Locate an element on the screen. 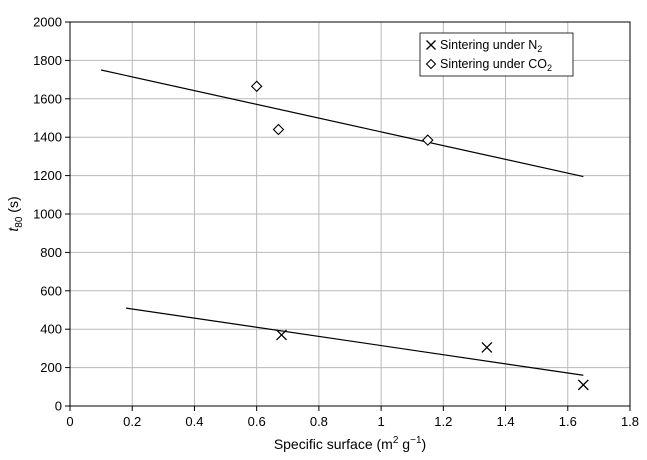 The image size is (647, 460). legend-marker-diamond-icon is located at coordinates (431, 64).